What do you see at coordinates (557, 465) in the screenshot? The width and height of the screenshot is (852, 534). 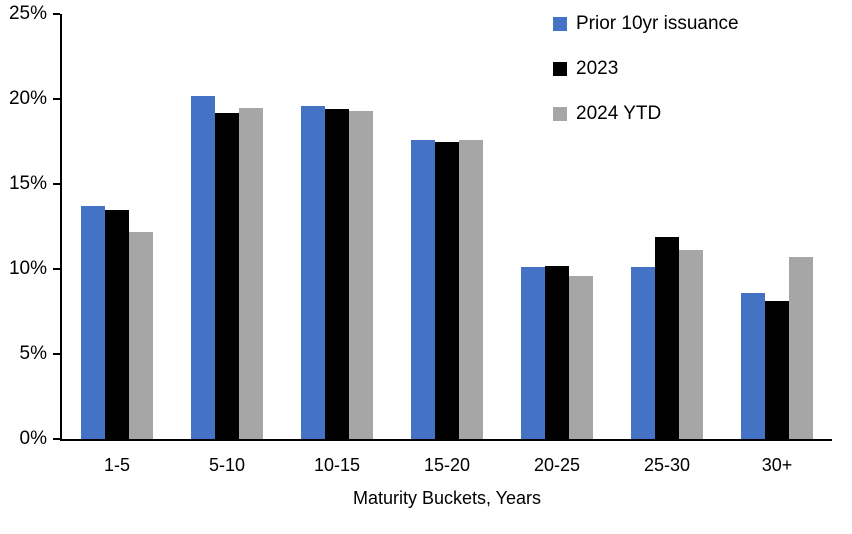 I see `x-axis-tick-label: 20-25` at bounding box center [557, 465].